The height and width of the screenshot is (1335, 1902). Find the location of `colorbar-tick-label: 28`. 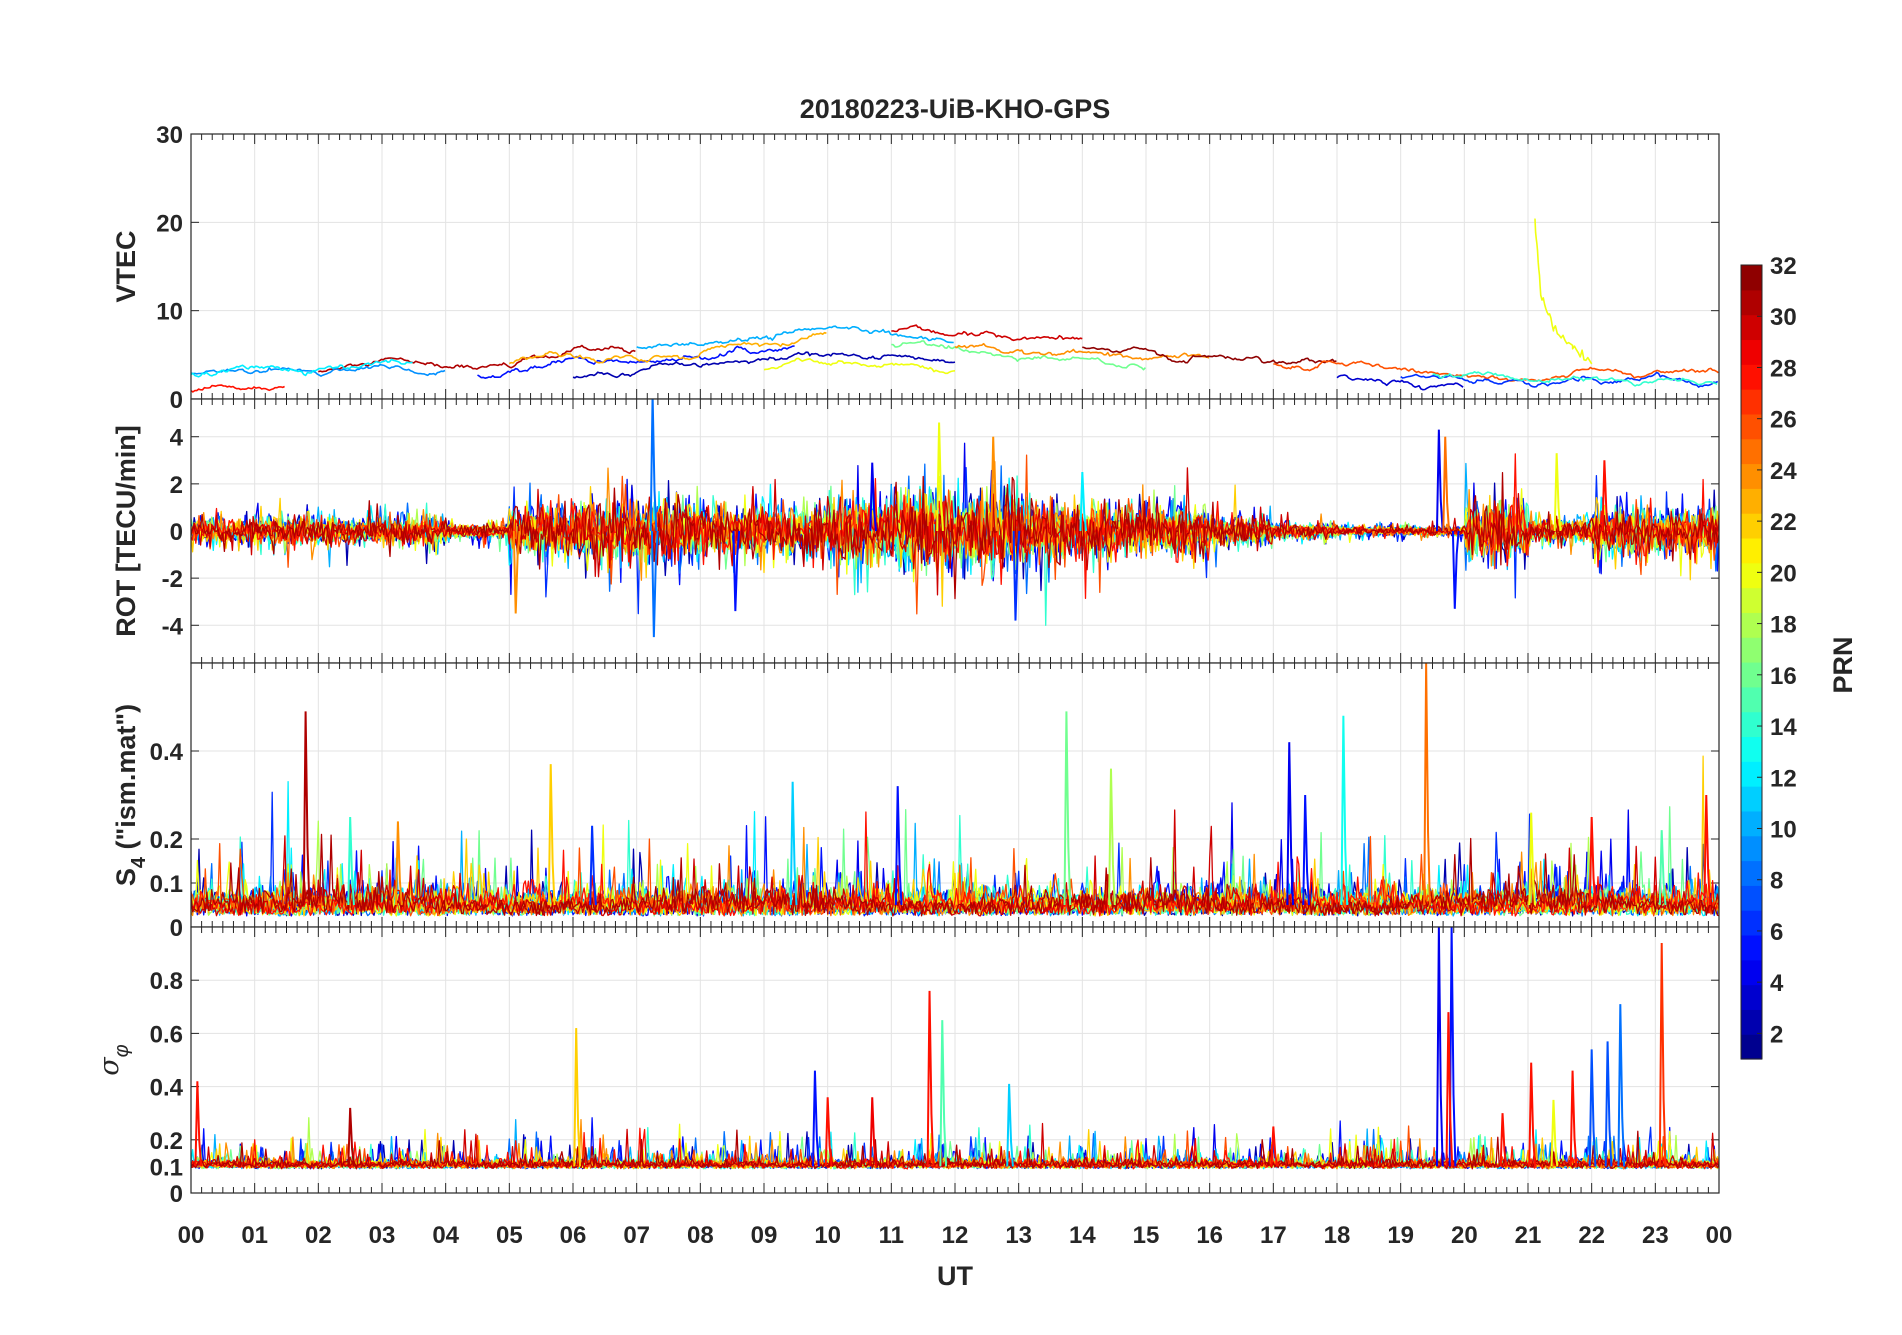

colorbar-tick-label: 28 is located at coordinates (1783, 368).